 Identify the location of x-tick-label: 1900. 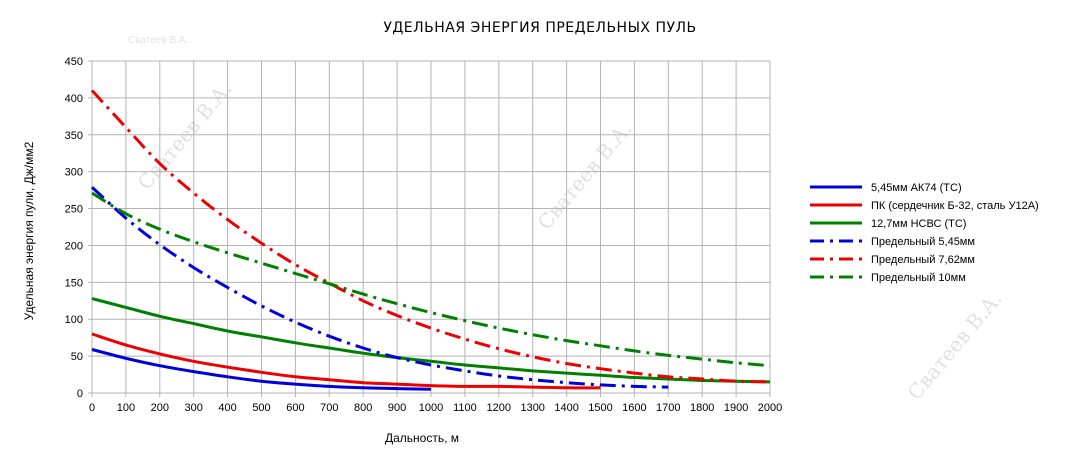
(736, 408).